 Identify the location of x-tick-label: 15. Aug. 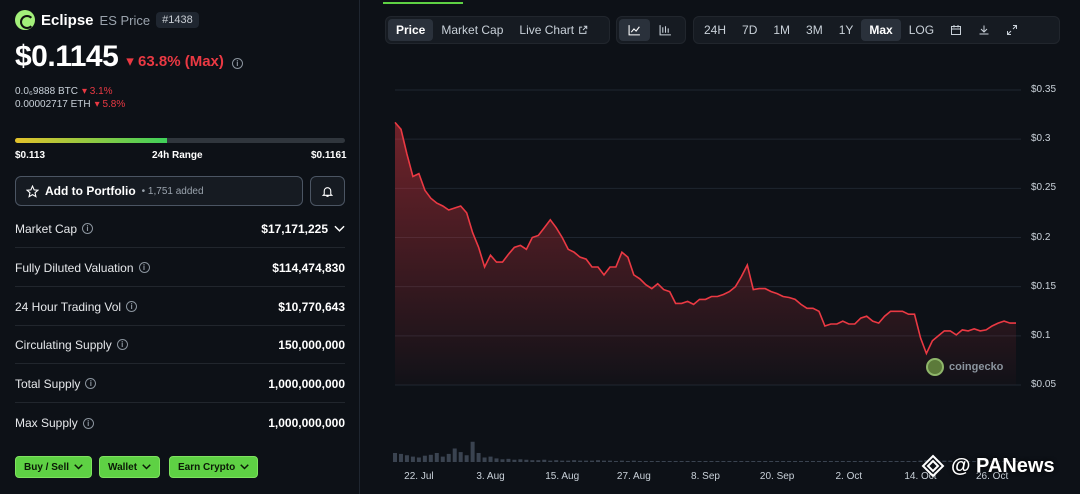
(562, 476).